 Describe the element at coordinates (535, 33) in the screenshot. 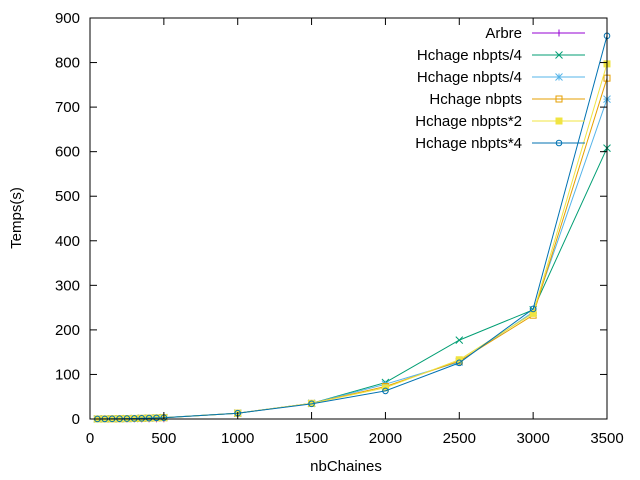

I see `legend-item: Arbre` at that location.